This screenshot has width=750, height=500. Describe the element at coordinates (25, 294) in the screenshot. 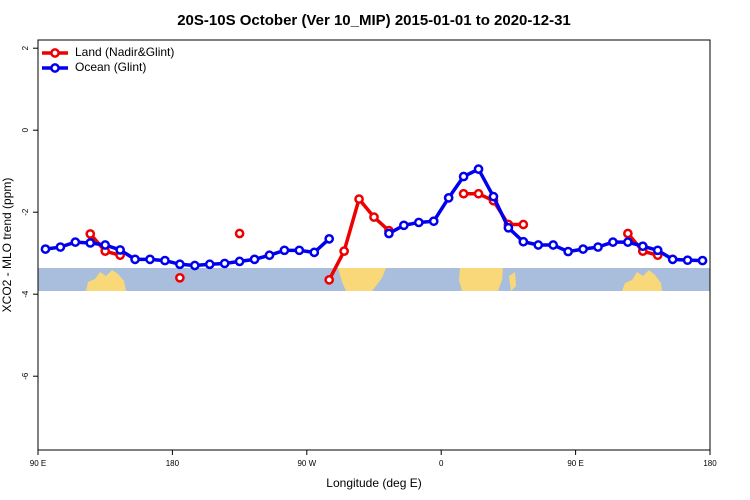

I see `y-tick-label: -4` at that location.